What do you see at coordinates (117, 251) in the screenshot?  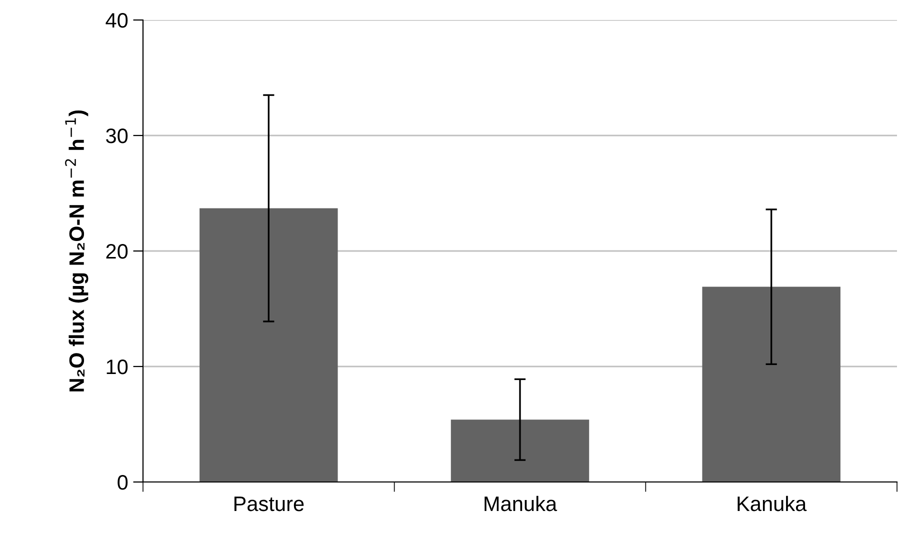 I see `y-tick-label: 20` at bounding box center [117, 251].